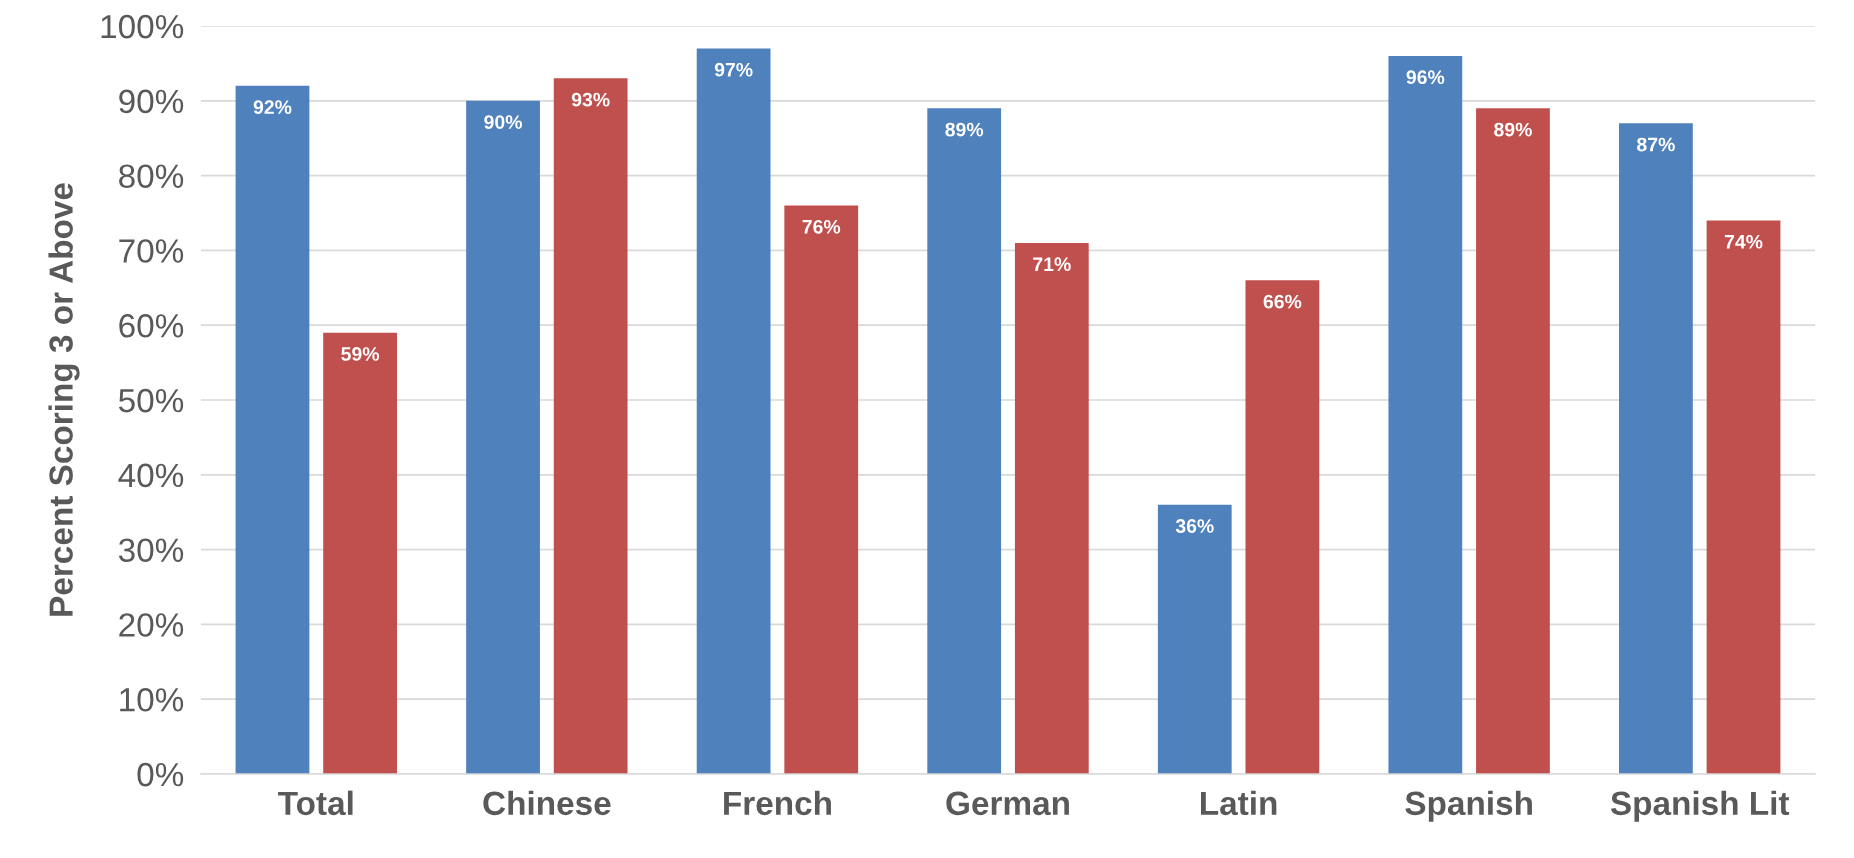 Image resolution: width=1854 pixels, height=858 pixels. What do you see at coordinates (360, 354) in the screenshot?
I see `data-label: 59%` at bounding box center [360, 354].